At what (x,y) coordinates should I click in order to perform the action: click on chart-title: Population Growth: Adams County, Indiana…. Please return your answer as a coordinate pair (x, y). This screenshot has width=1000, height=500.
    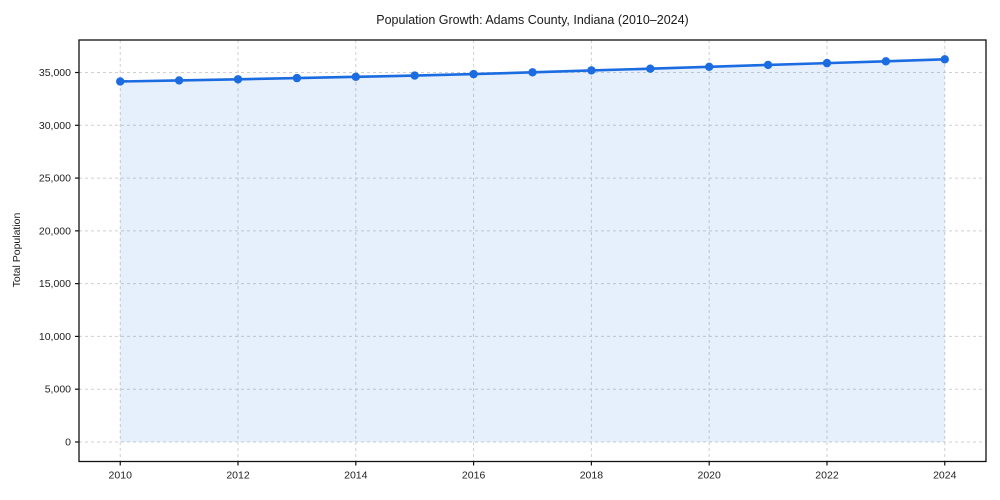
    Looking at the image, I should click on (532, 20).